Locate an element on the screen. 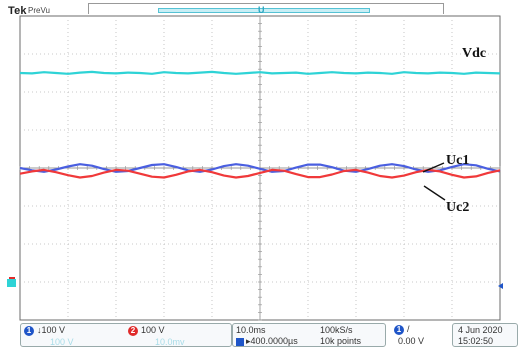  vertical-scale-panel is located at coordinates (126, 335).